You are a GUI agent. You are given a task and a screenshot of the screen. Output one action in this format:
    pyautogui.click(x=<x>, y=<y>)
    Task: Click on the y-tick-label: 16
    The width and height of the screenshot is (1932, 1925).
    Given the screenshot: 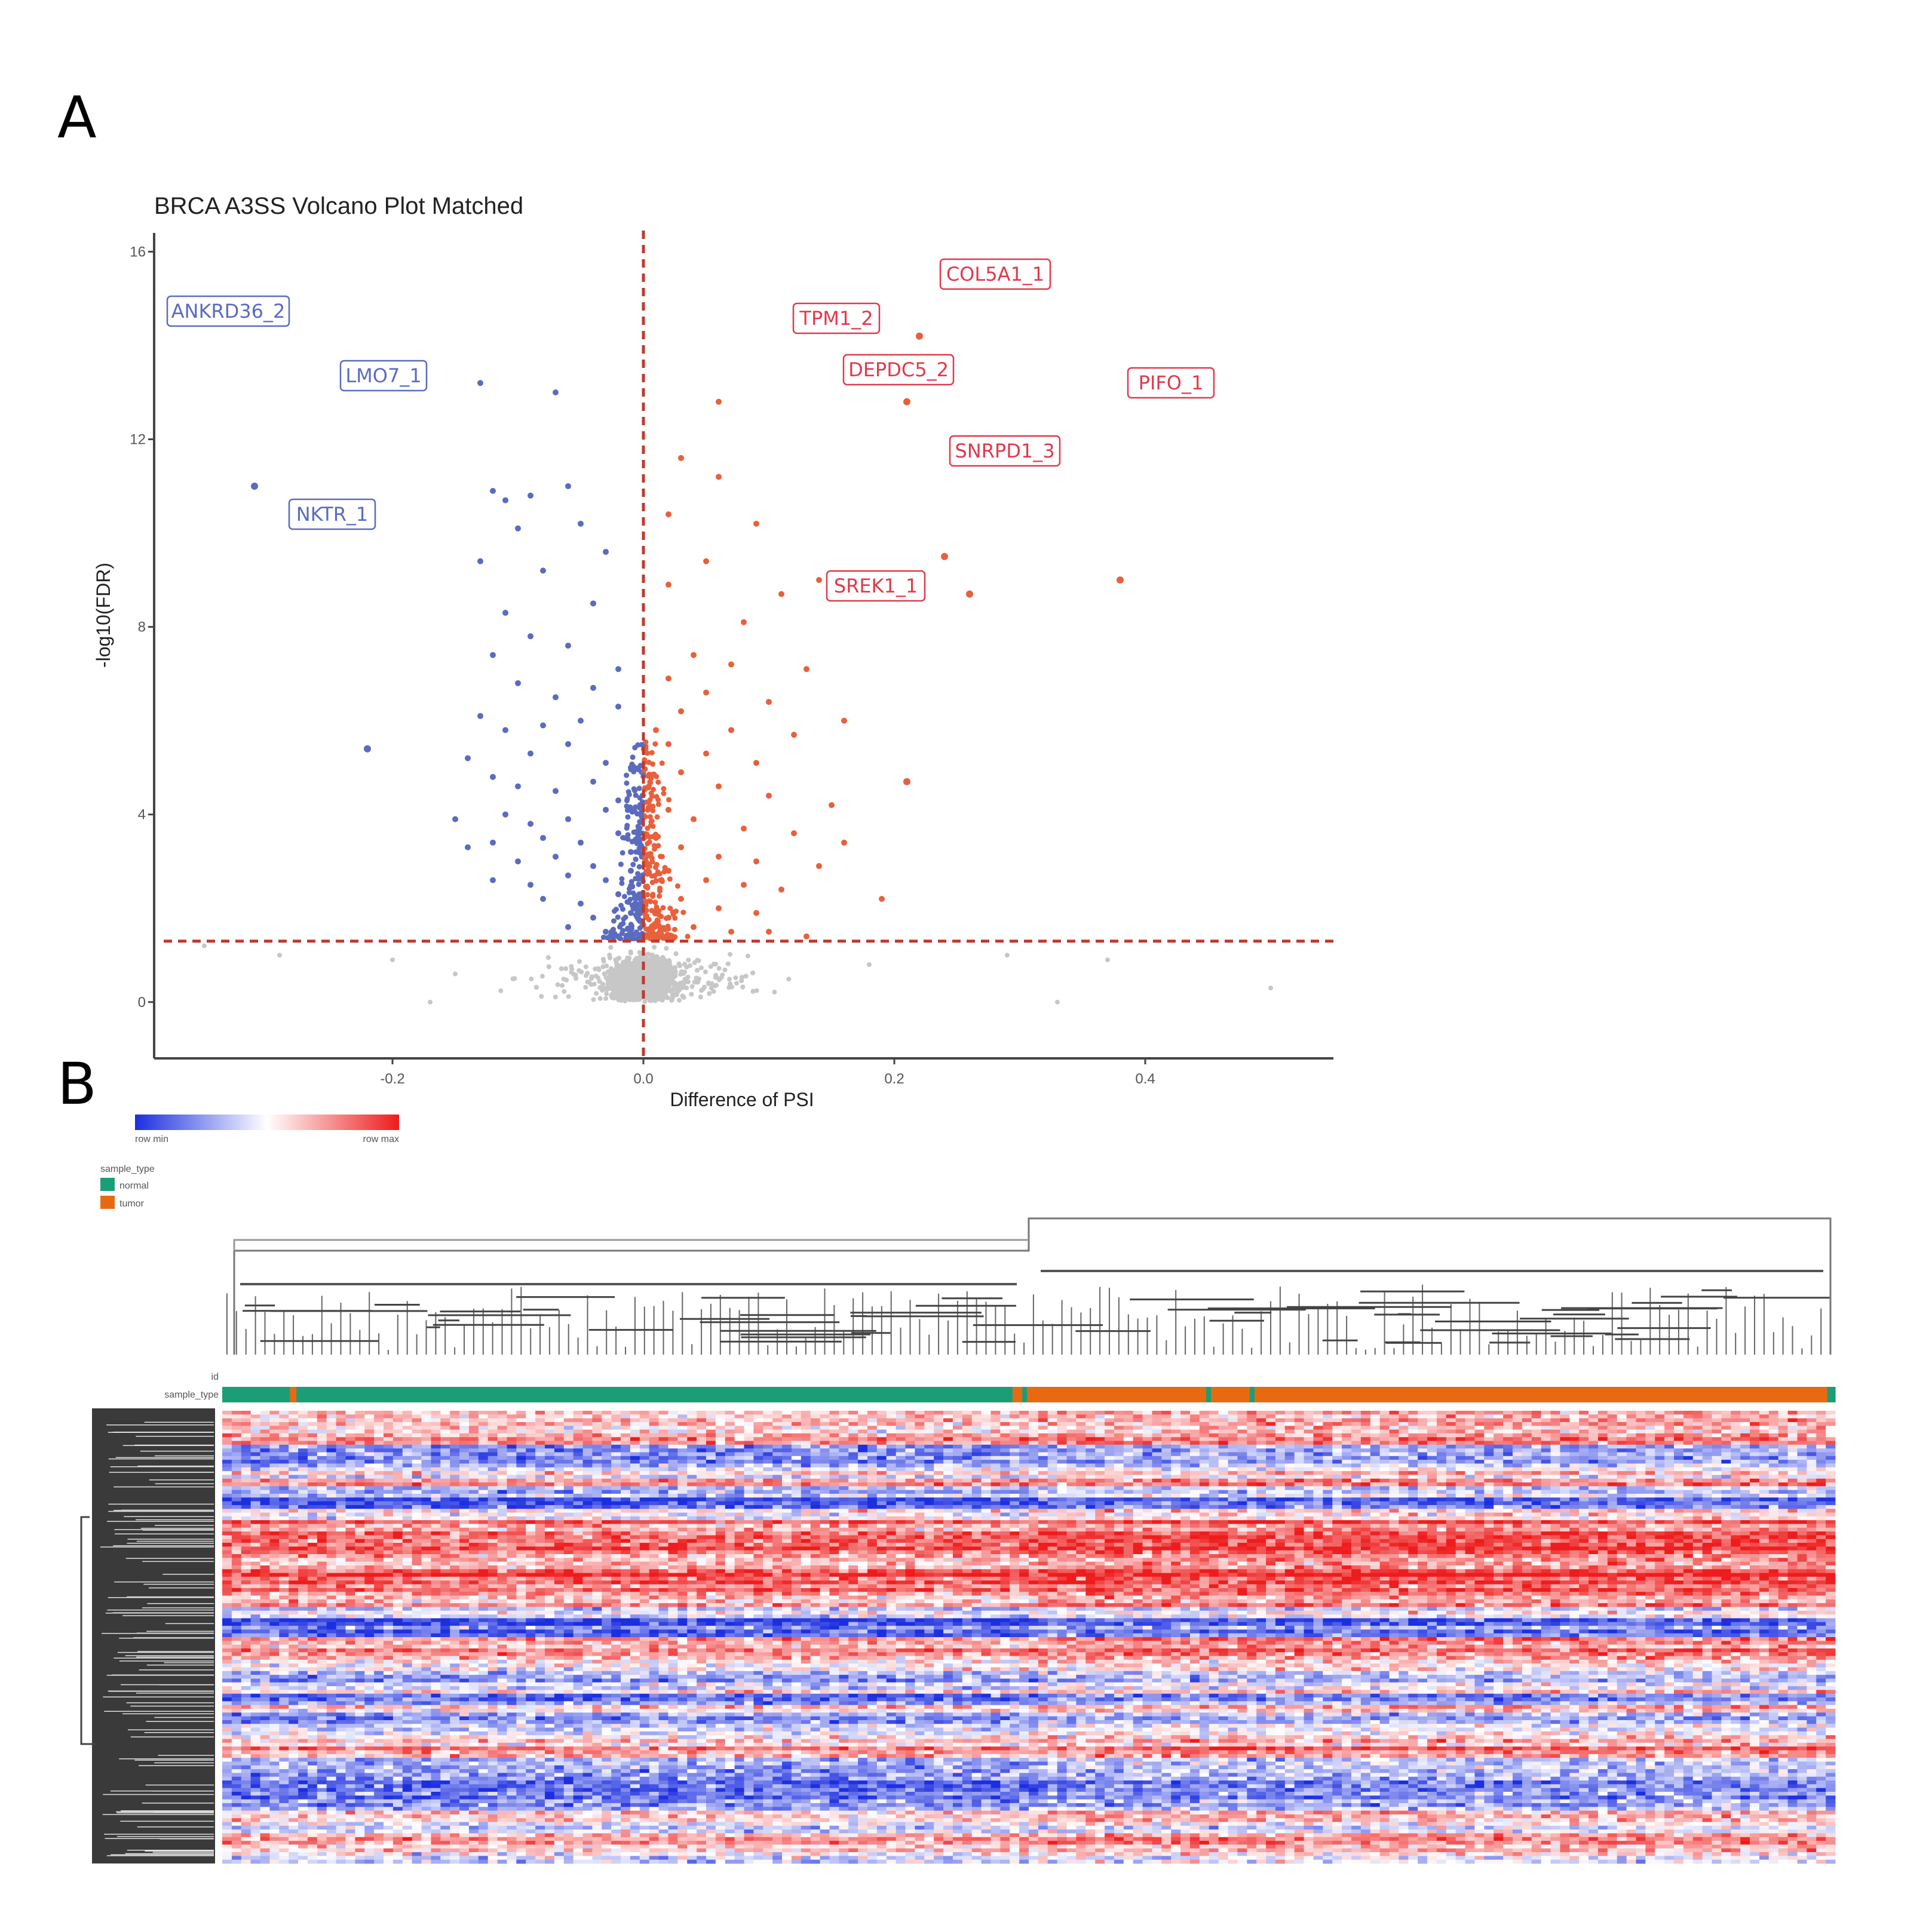 What is the action you would take?
    pyautogui.click(x=138, y=252)
    